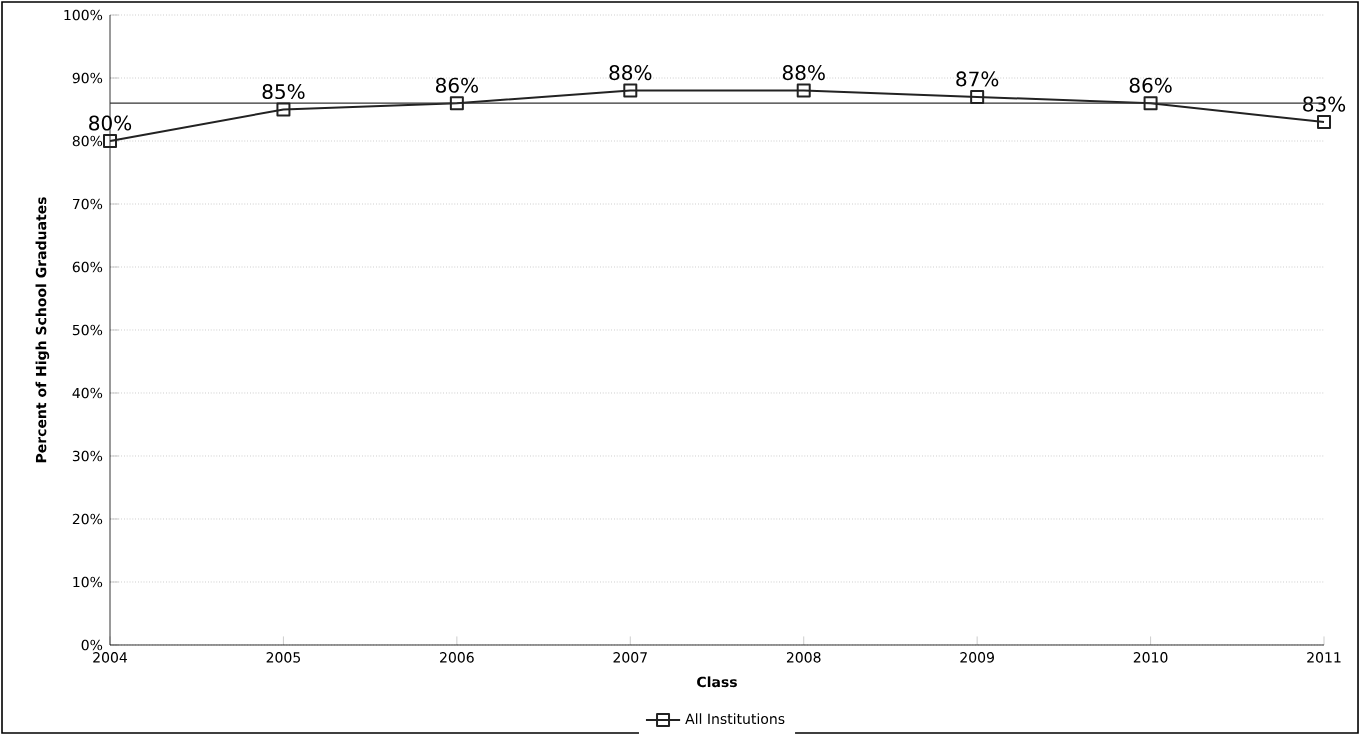 This screenshot has width=1360, height=735. Describe the element at coordinates (87, 267) in the screenshot. I see `y-tick-label: 60%` at that location.